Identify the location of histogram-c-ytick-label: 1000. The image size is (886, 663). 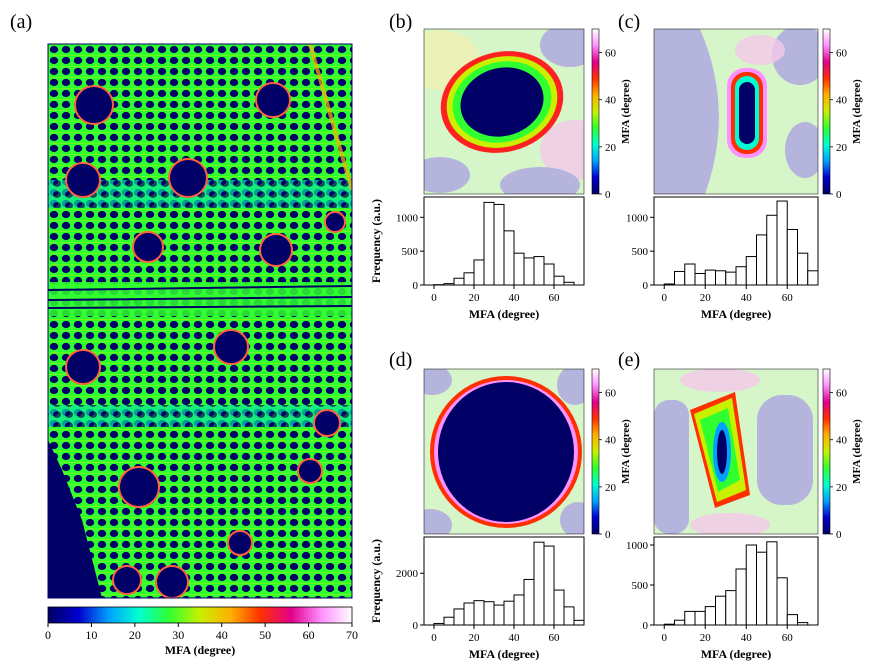
(637, 218).